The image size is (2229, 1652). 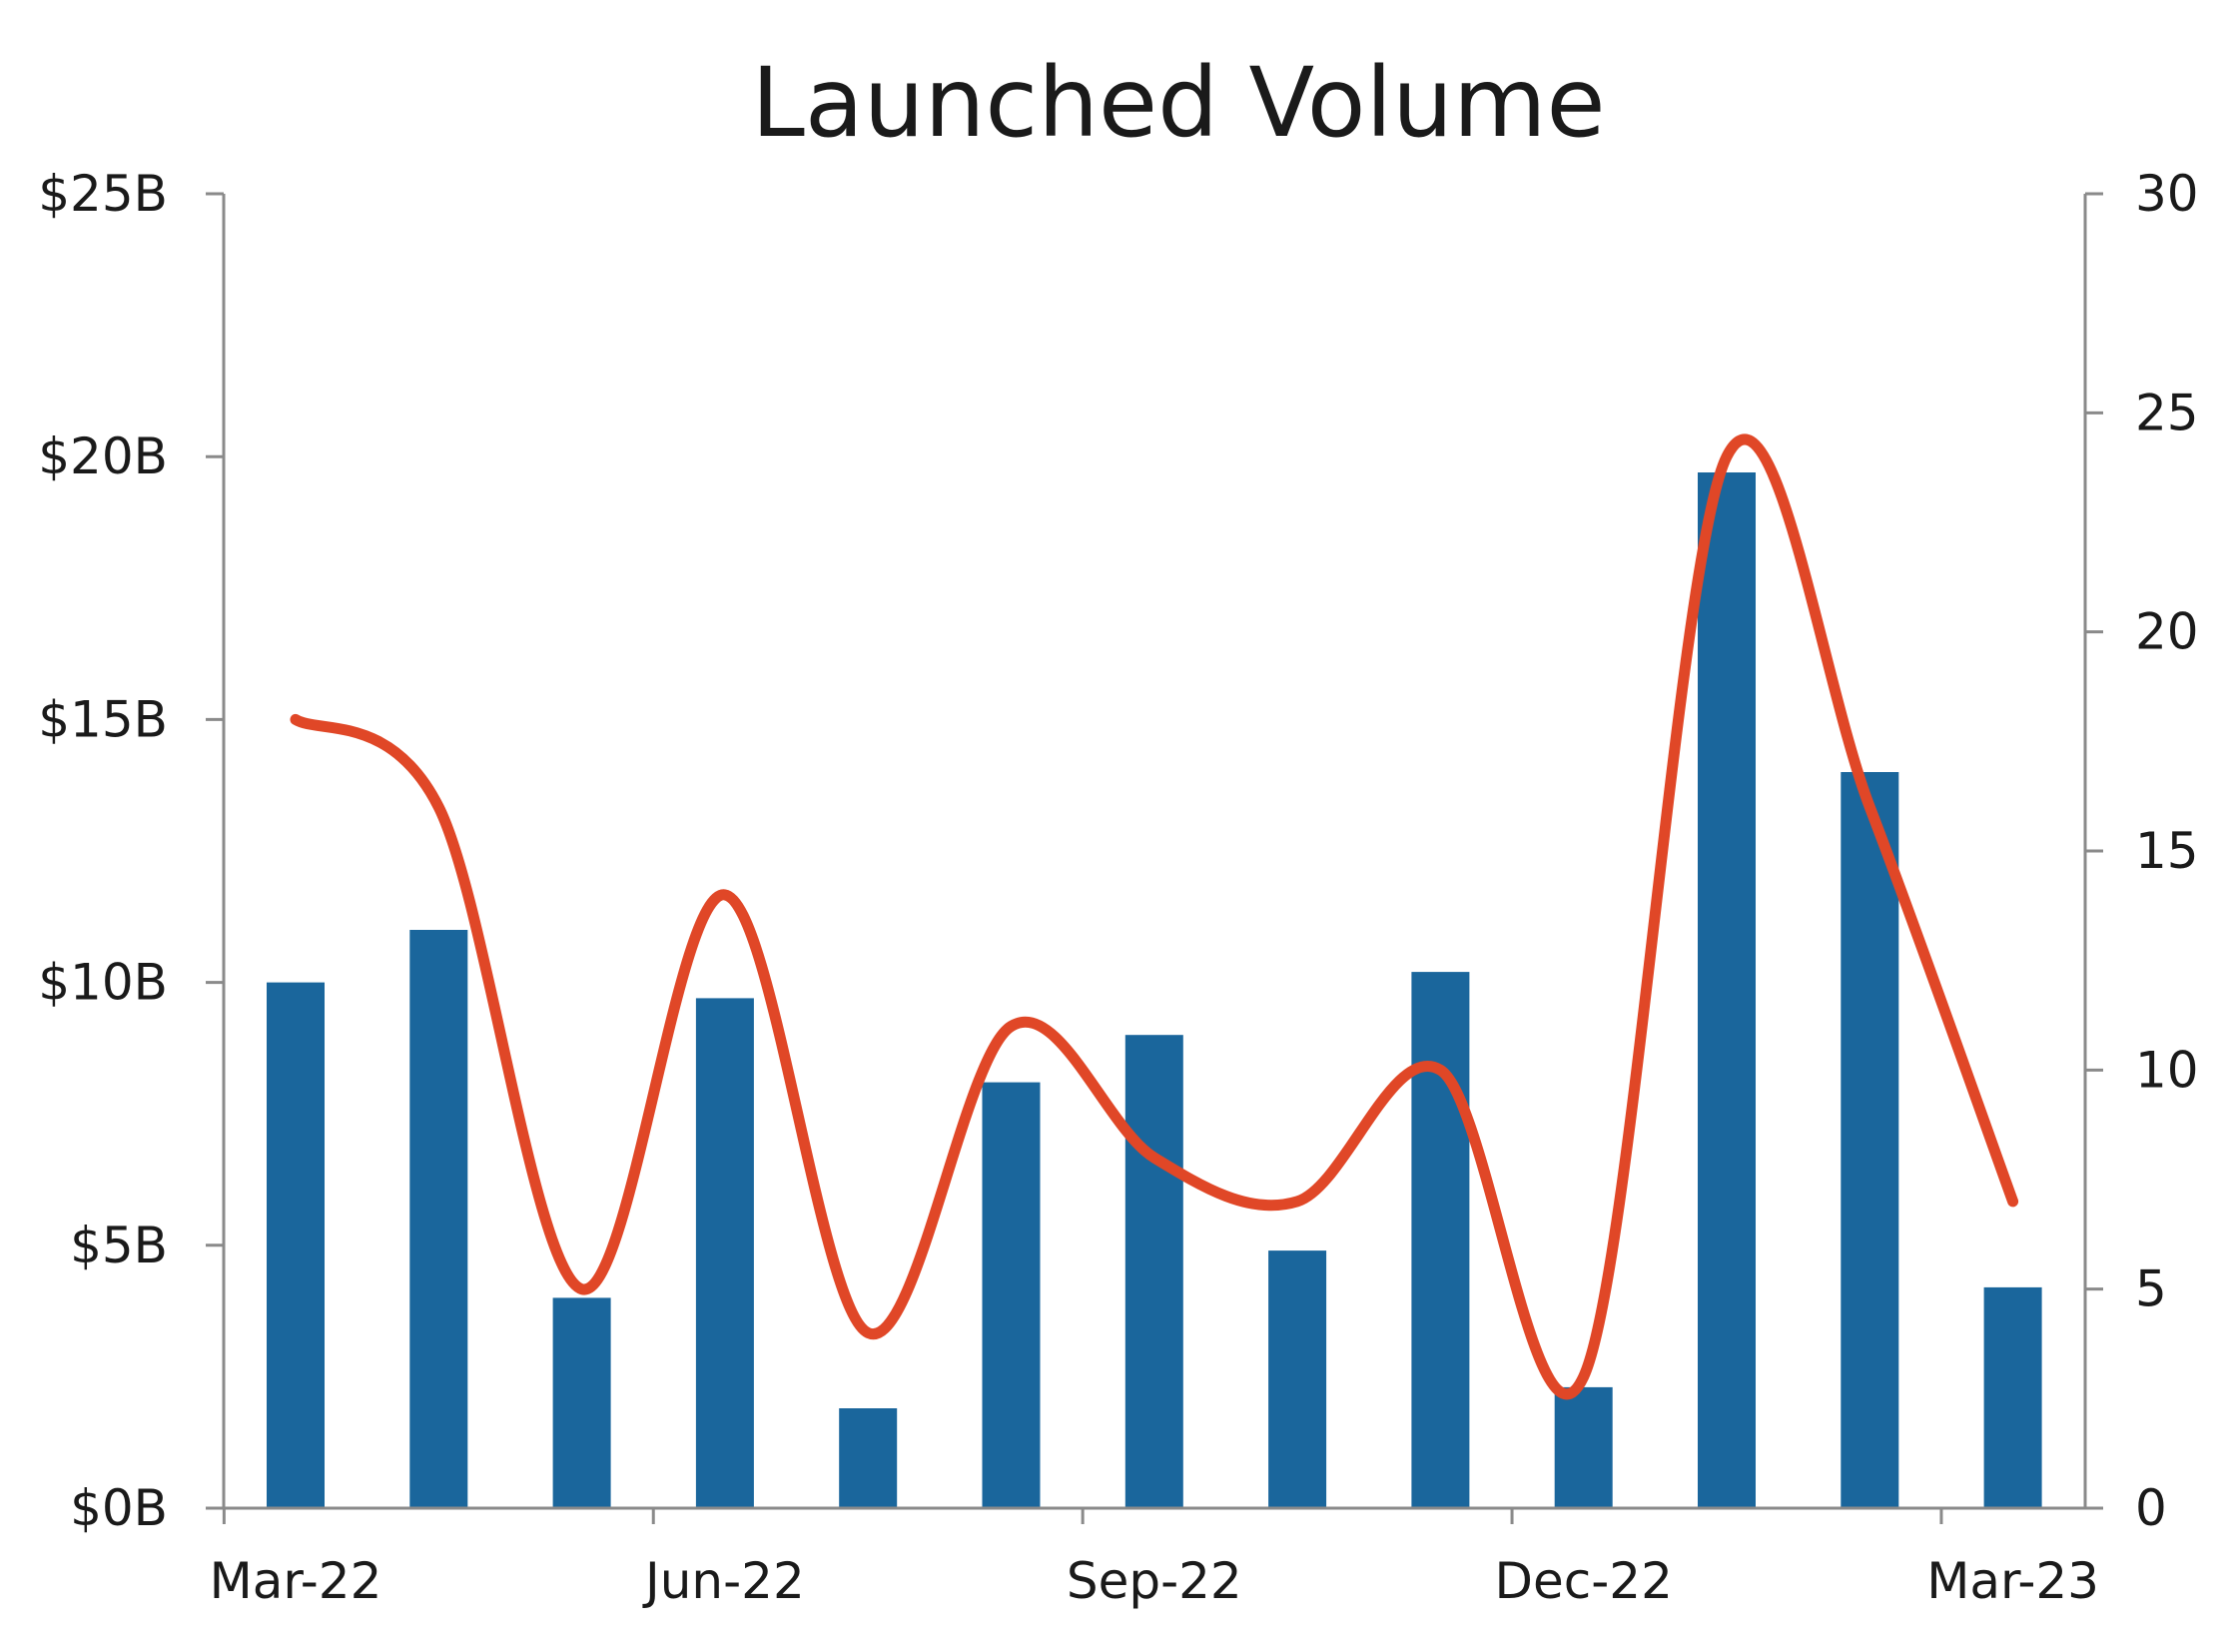 What do you see at coordinates (1154, 1581) in the screenshot?
I see `x-tick-label: Sep-22` at bounding box center [1154, 1581].